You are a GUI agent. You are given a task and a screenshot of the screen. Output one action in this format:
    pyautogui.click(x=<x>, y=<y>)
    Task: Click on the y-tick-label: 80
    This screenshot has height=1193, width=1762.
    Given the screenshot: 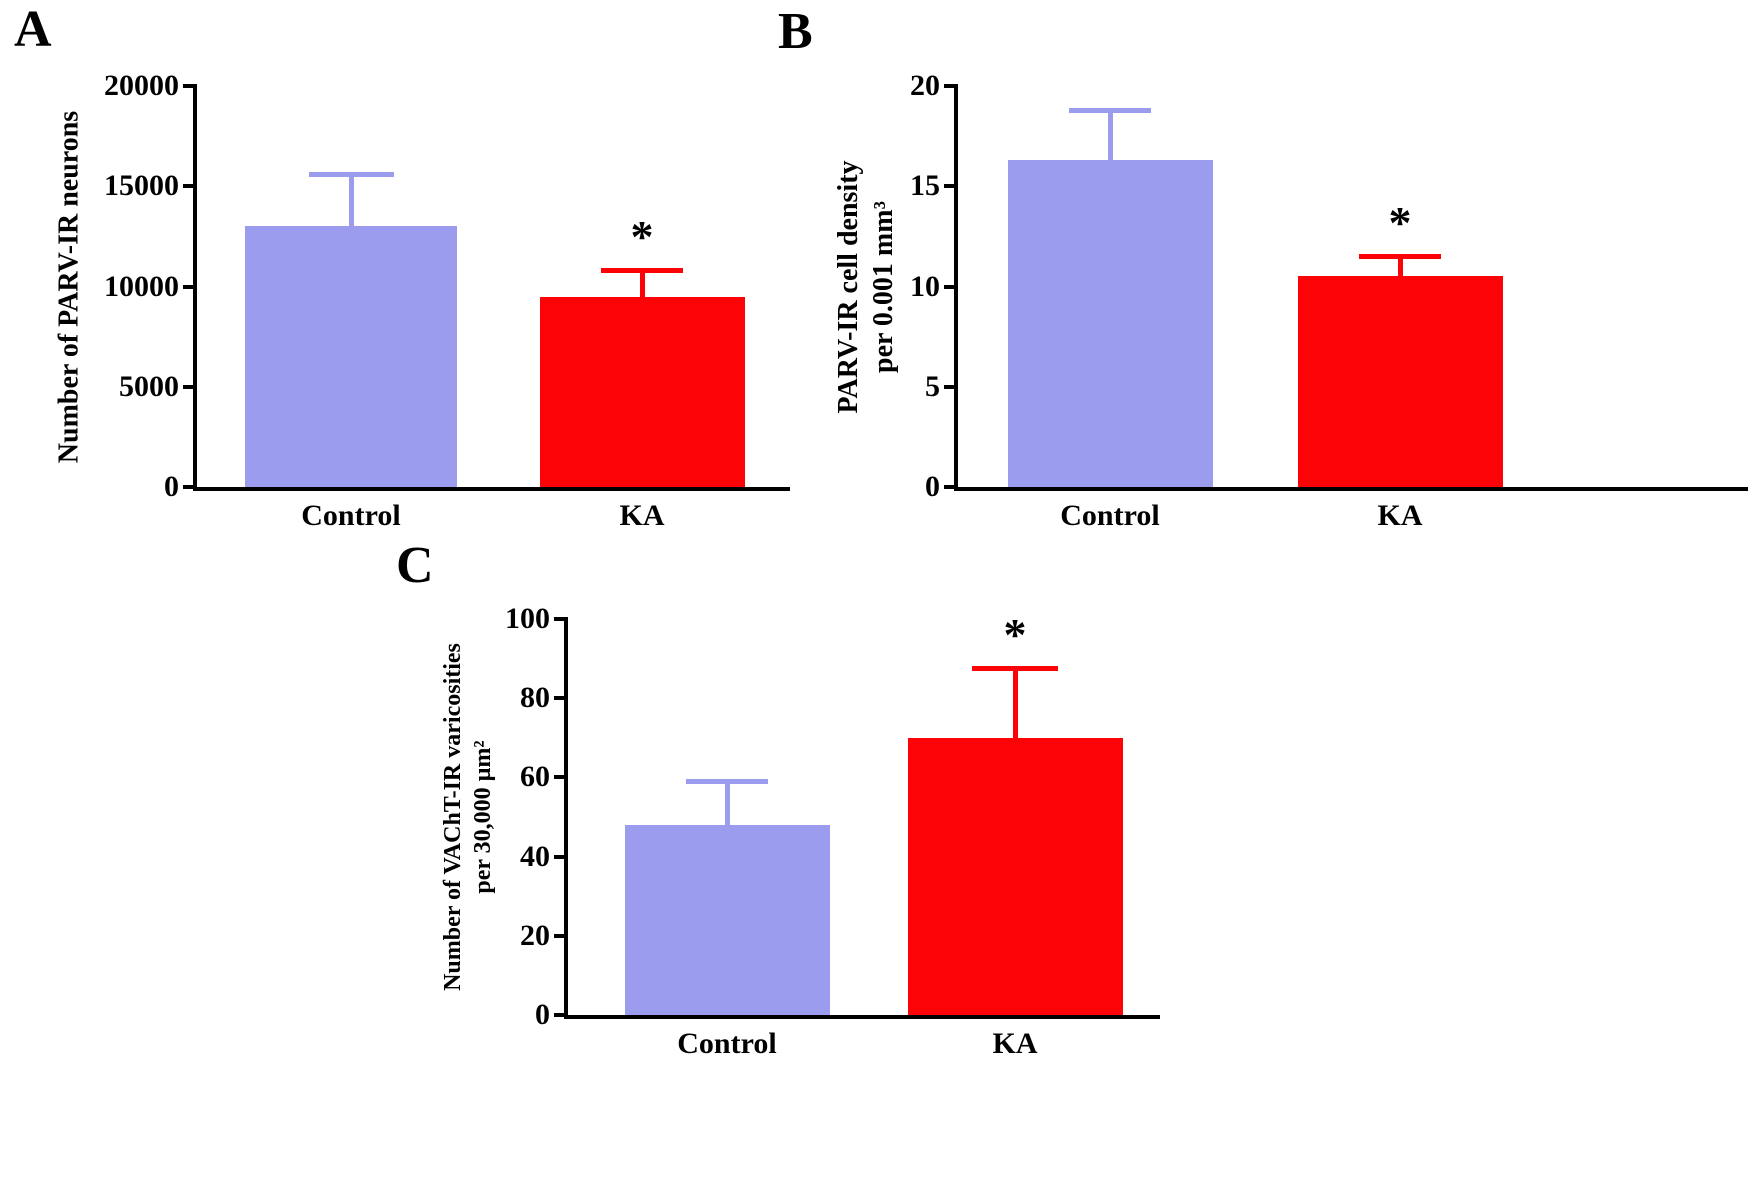 What is the action you would take?
    pyautogui.click(x=535, y=698)
    